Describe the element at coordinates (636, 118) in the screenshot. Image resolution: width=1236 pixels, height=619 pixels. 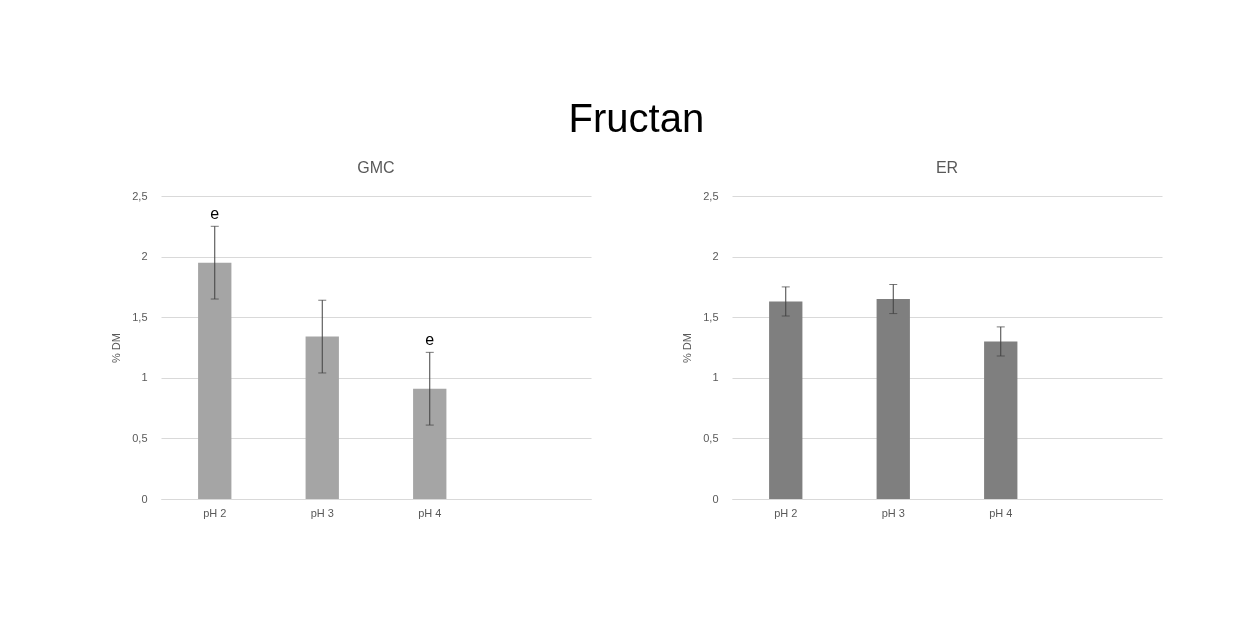
I see `chart-title: Fructan` at that location.